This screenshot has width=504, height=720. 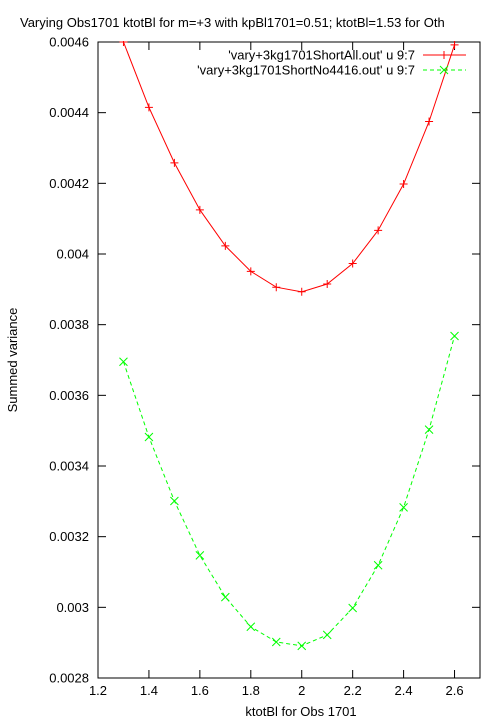 What do you see at coordinates (69, 324) in the screenshot?
I see `y-tick-label: 0.0038` at bounding box center [69, 324].